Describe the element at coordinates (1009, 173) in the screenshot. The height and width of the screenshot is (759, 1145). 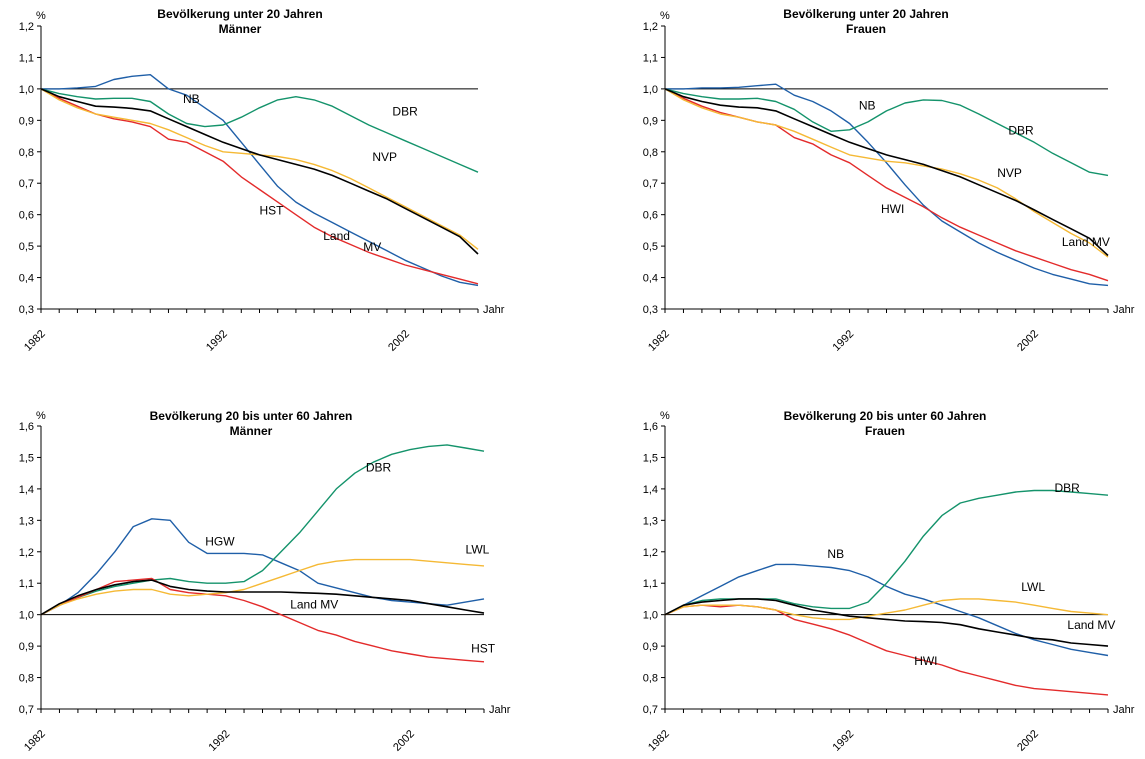
I see `series-label: NVP` at that location.